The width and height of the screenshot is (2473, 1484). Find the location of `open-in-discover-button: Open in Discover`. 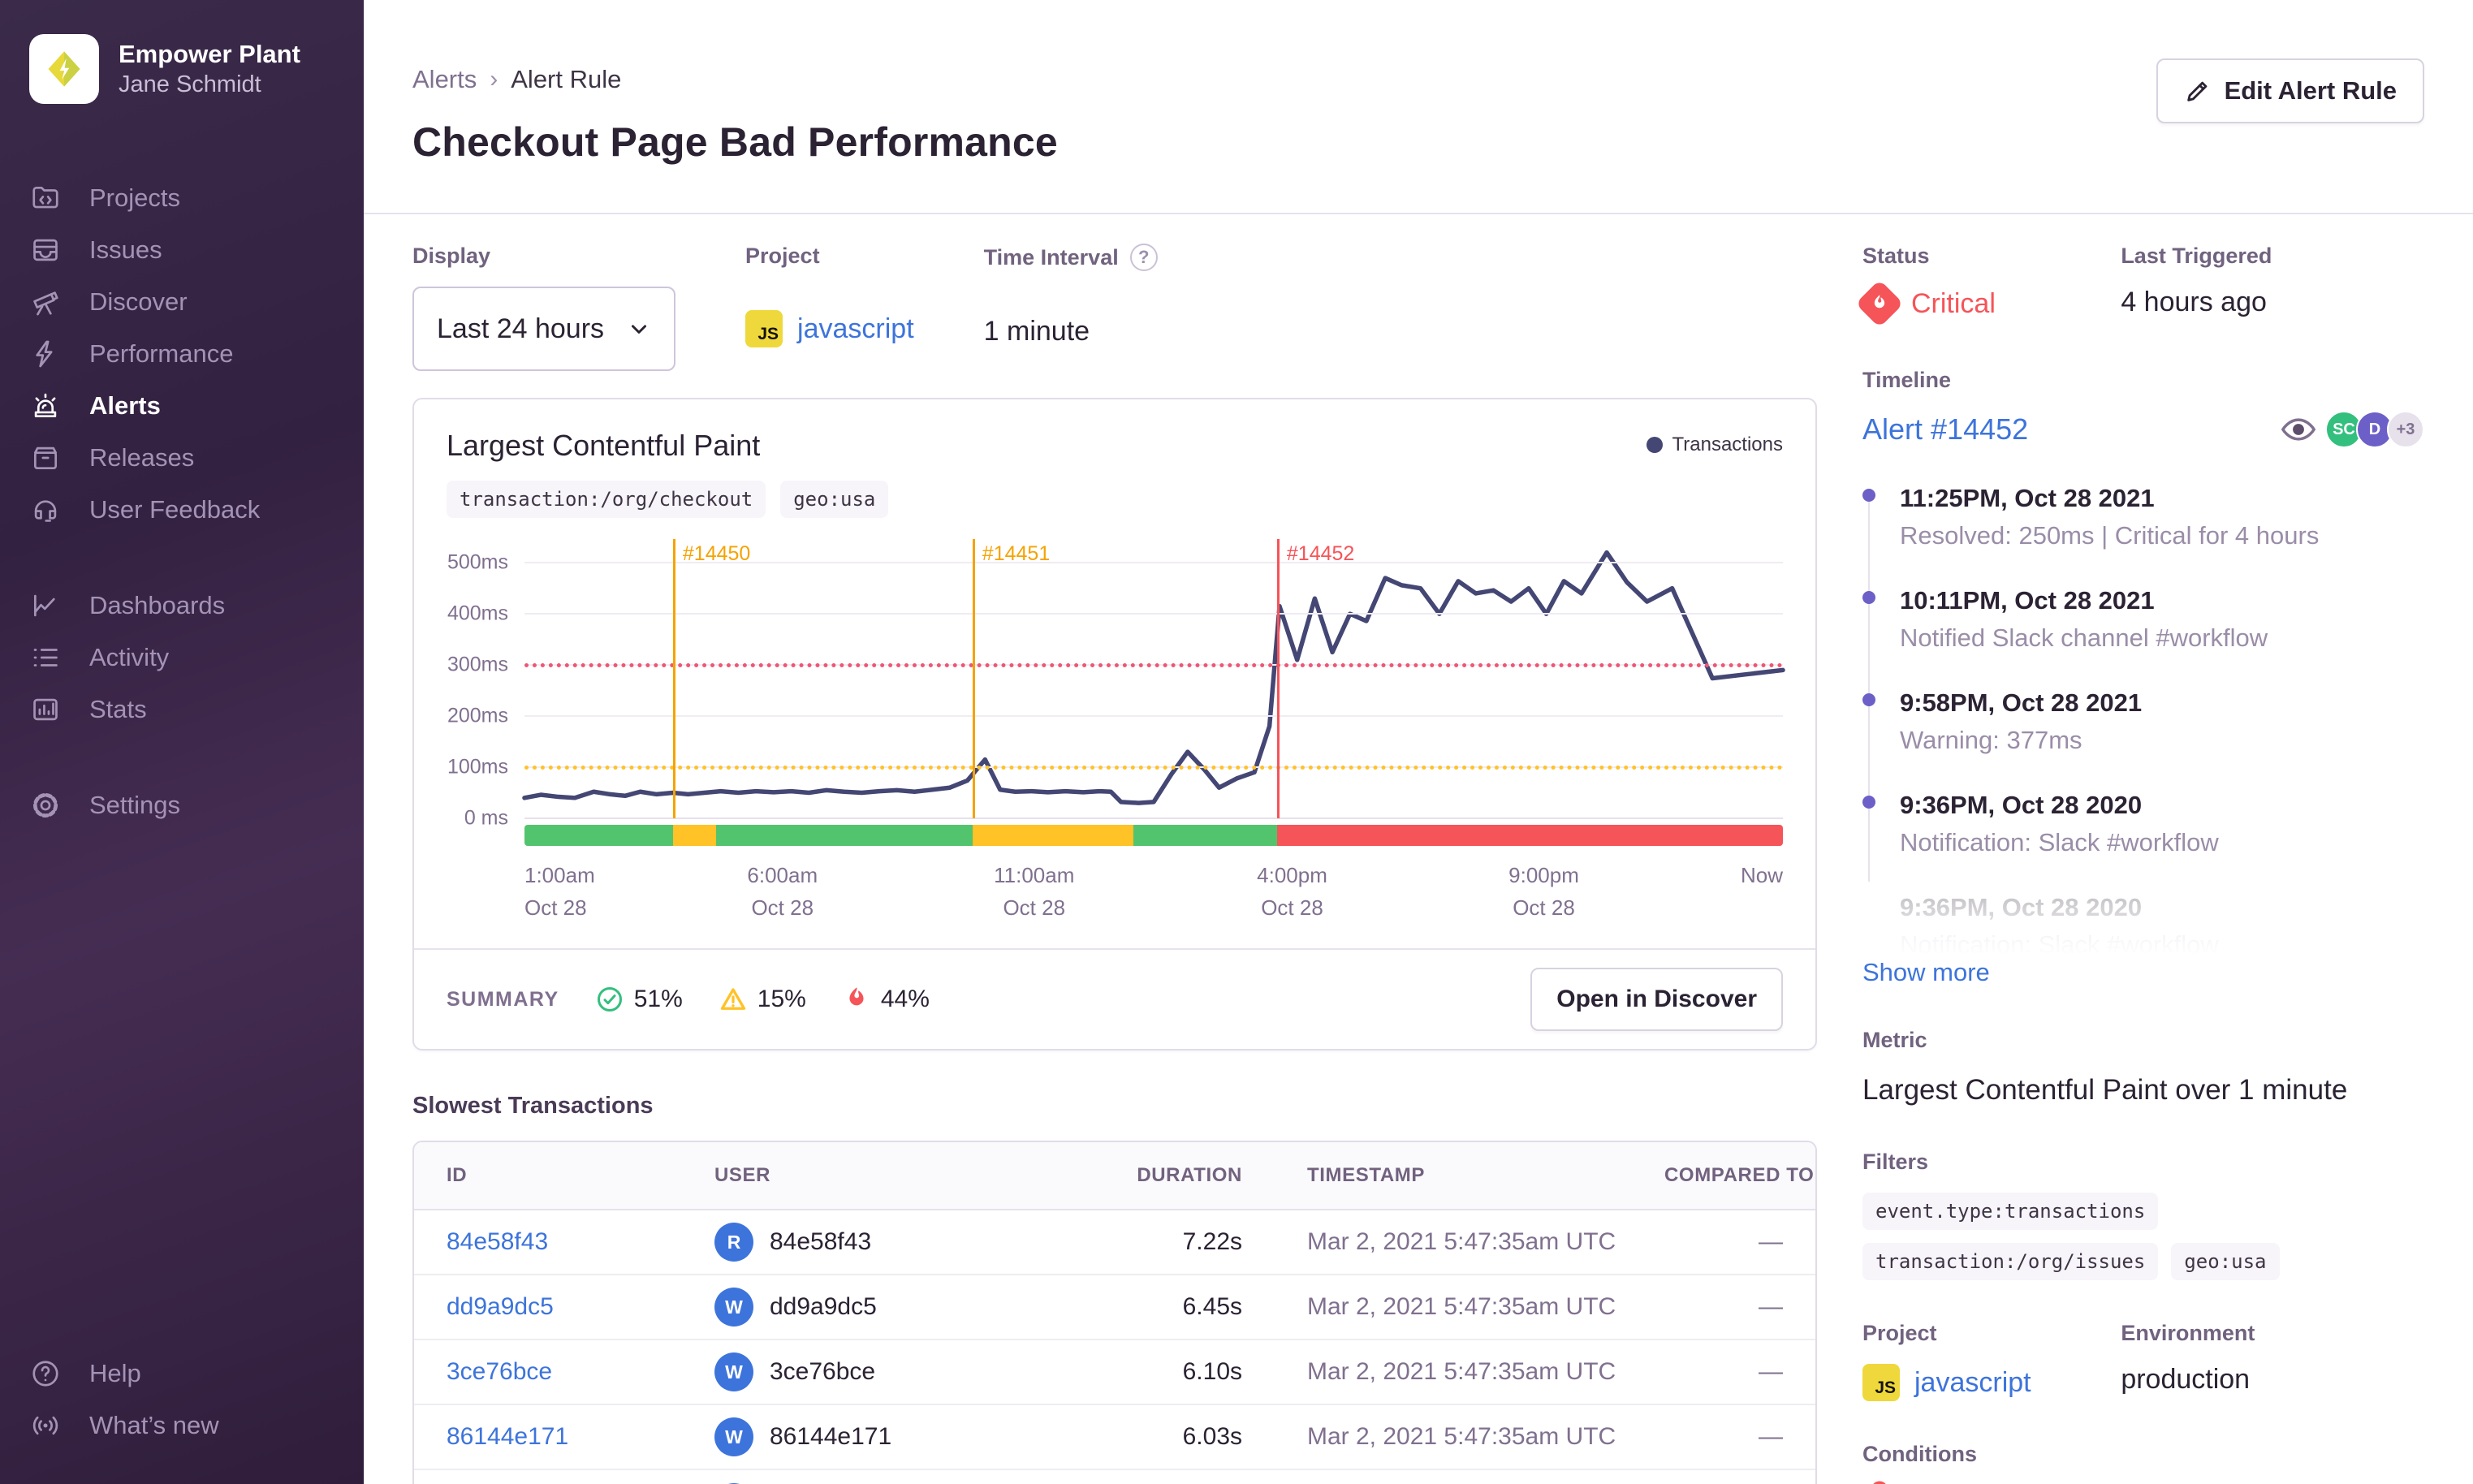

open-in-discover-button: Open in Discover is located at coordinates (1657, 999).